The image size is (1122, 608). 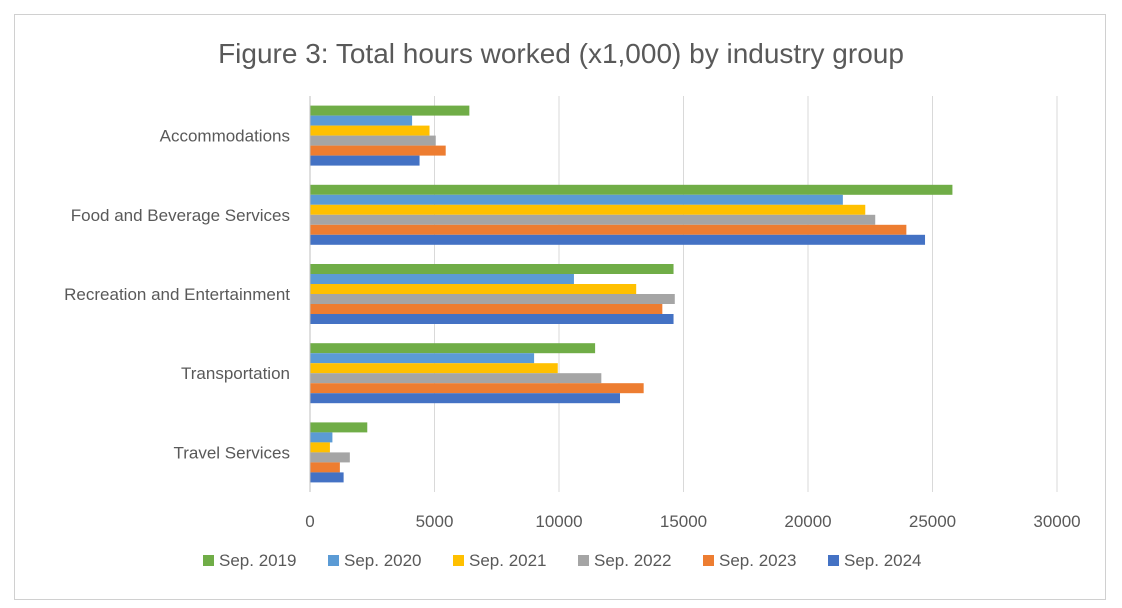 What do you see at coordinates (231, 452) in the screenshot?
I see `category-label: Travel Services` at bounding box center [231, 452].